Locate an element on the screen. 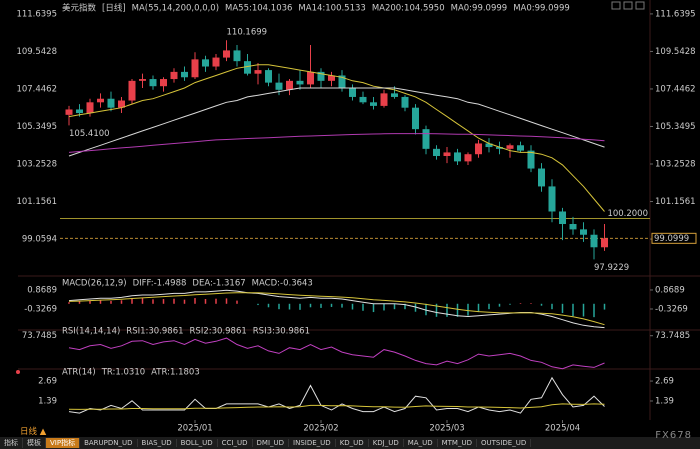 The height and width of the screenshot is (449, 700). y-tick-label: 1.39 is located at coordinates (47, 401).